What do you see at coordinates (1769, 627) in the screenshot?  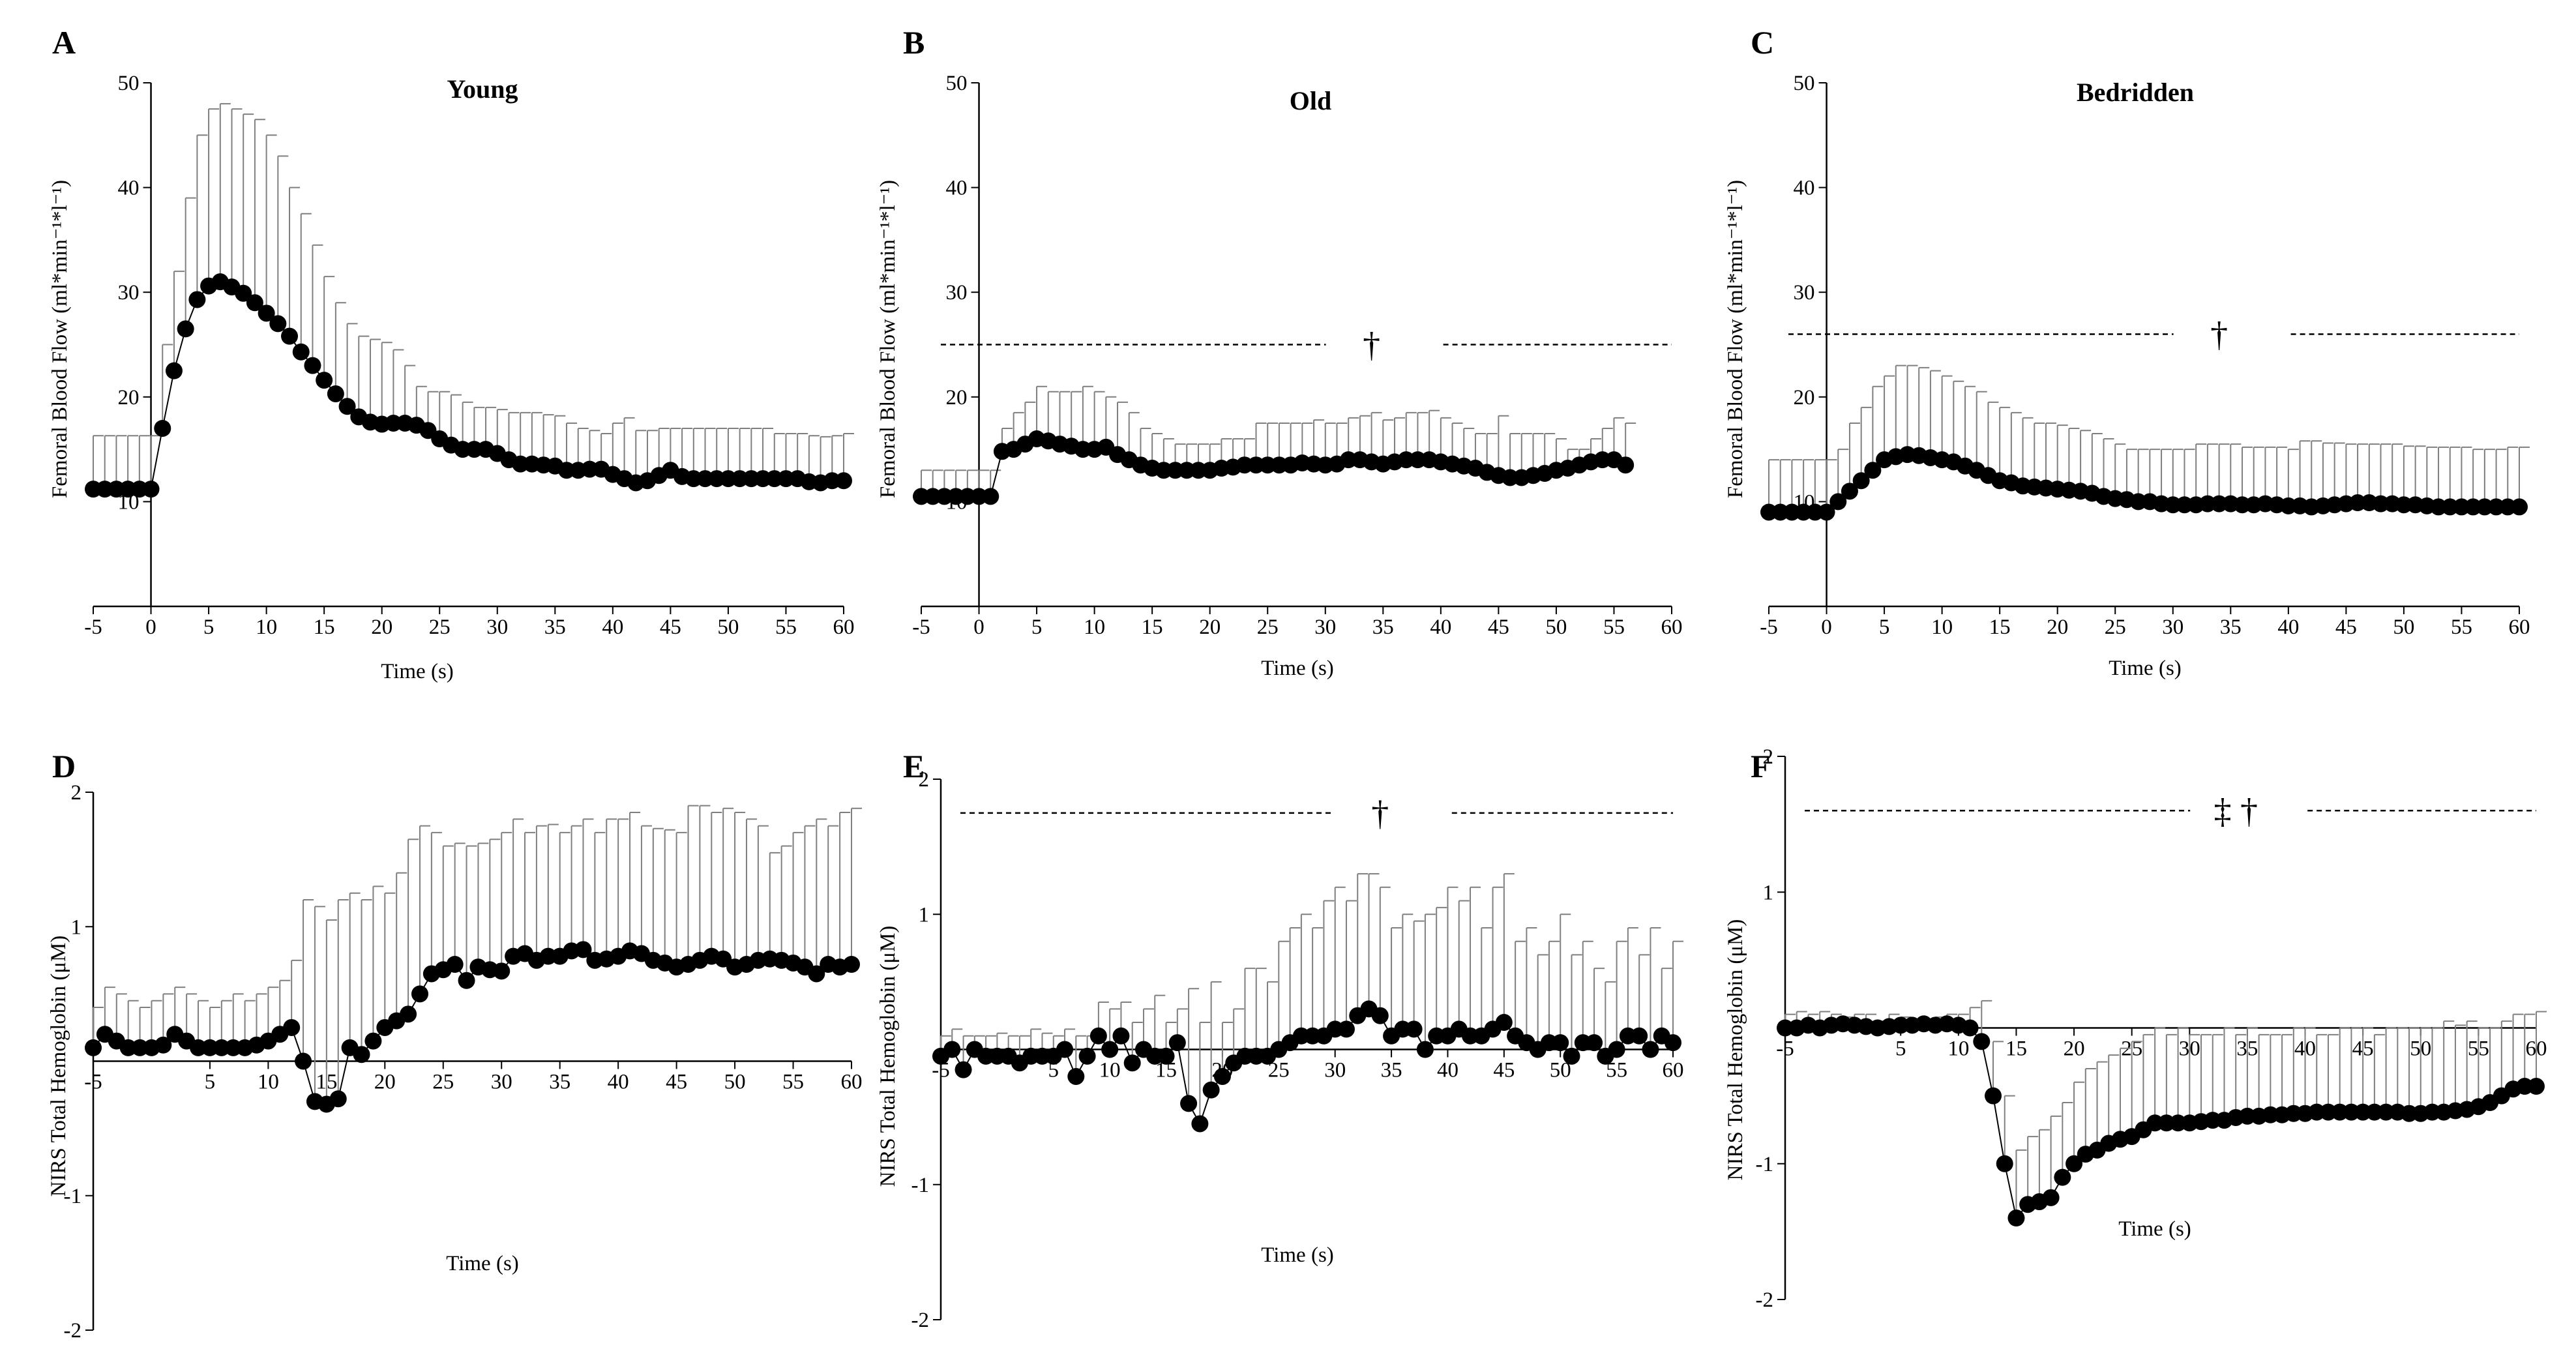 I see `x-tick-label-c: -5` at bounding box center [1769, 627].